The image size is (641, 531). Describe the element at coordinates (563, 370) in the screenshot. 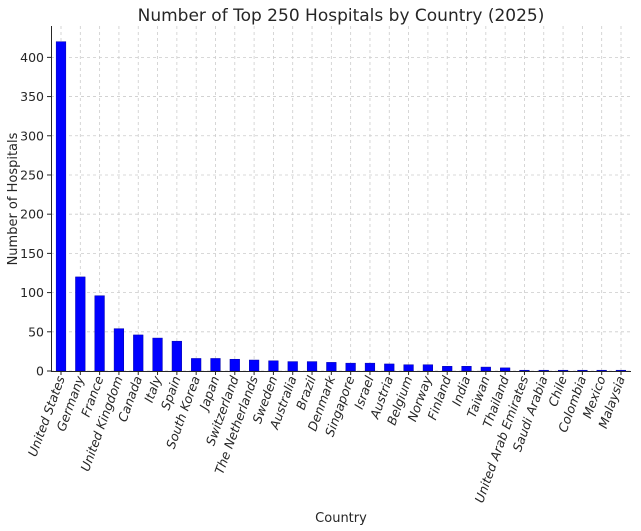

I see `bar-chile` at that location.